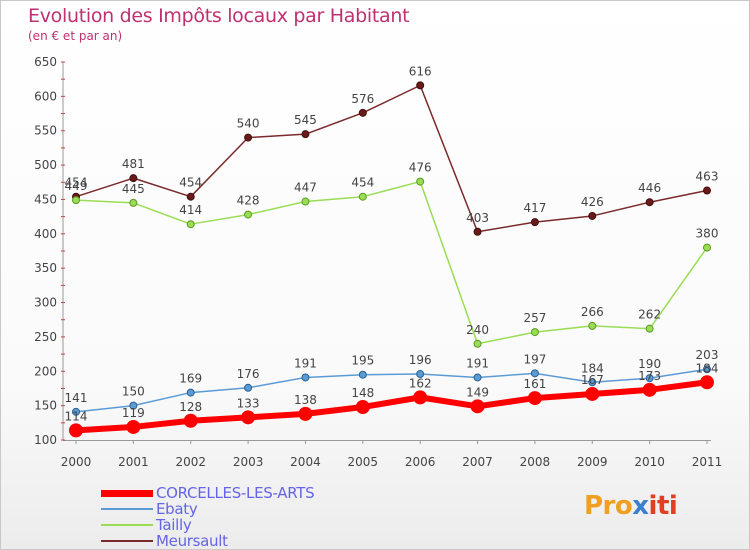 The width and height of the screenshot is (750, 550). What do you see at coordinates (133, 413) in the screenshot?
I see `data-label-corcelles-les-arts: 119` at bounding box center [133, 413].